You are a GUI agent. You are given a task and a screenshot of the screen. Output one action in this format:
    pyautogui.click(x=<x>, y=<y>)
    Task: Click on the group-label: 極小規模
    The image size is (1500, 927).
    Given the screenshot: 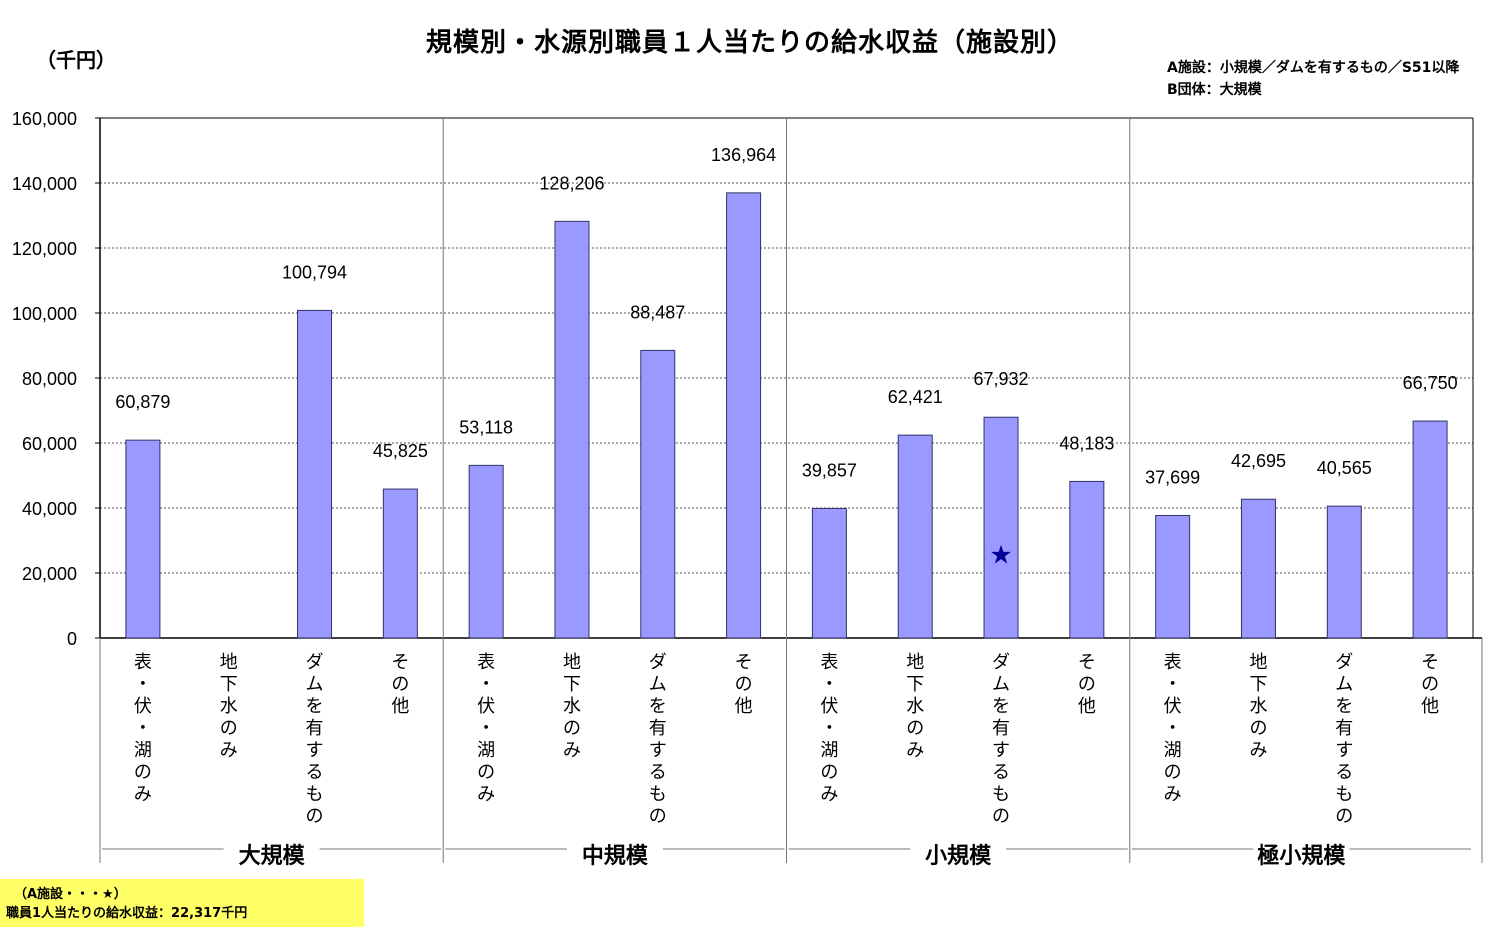 What is the action you would take?
    pyautogui.click(x=1301, y=856)
    